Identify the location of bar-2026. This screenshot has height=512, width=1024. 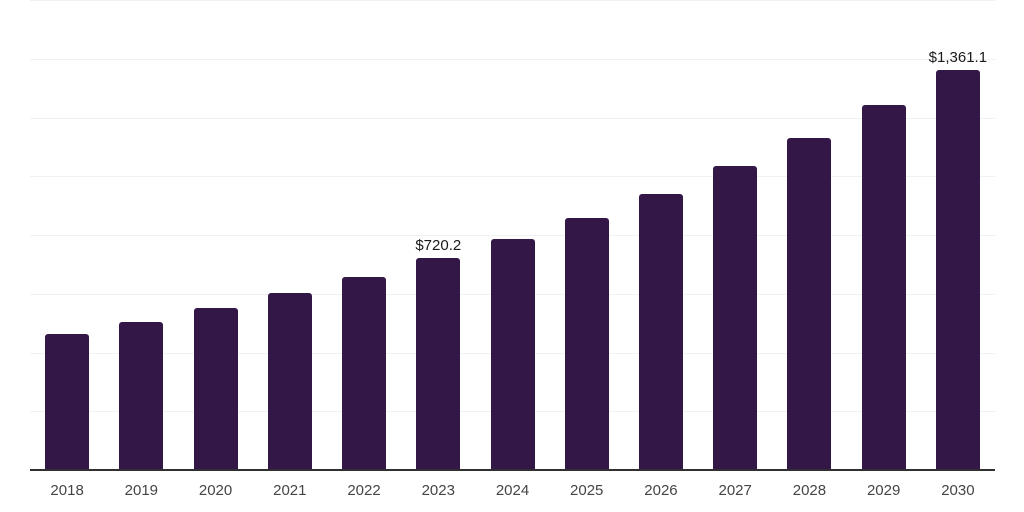
(660, 331).